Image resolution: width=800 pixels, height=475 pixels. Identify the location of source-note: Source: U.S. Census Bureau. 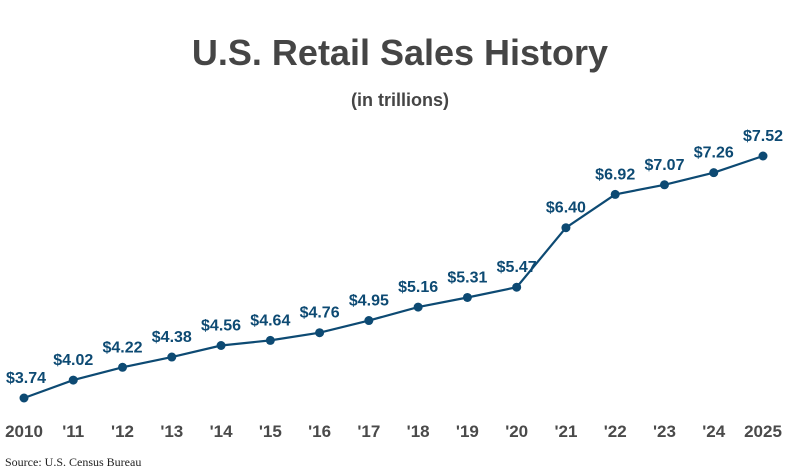
(73, 462).